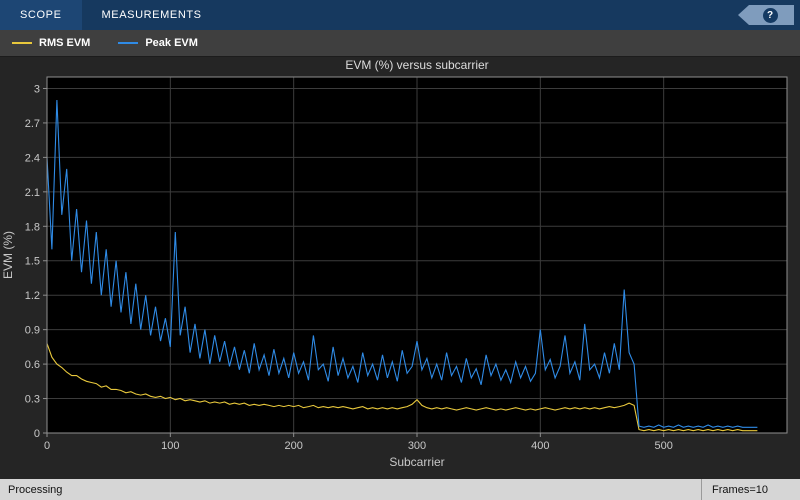 The image size is (800, 500). Describe the element at coordinates (32, 331) in the screenshot. I see `y-tick-label: 0.9` at that location.